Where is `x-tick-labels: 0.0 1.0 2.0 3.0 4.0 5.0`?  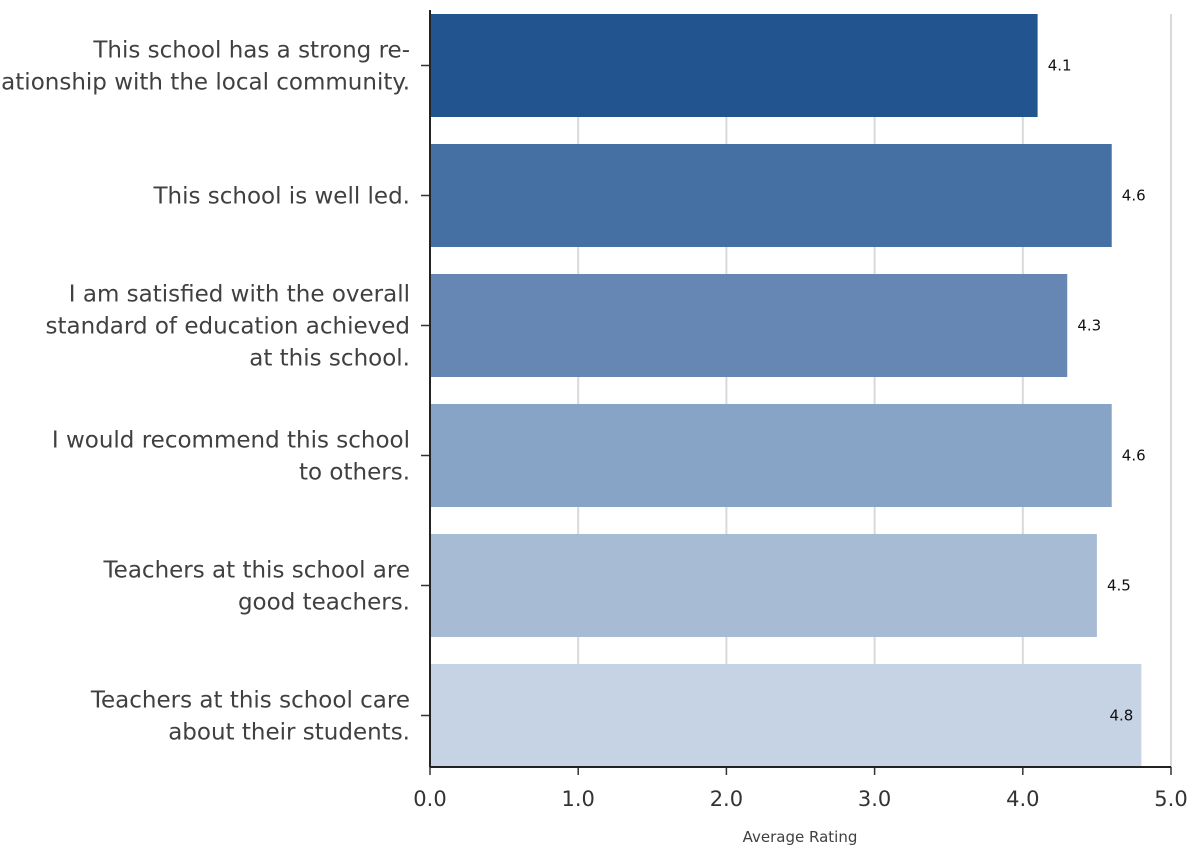 x-tick-labels: 0.0 1.0 2.0 3.0 4.0 5.0 is located at coordinates (800, 799).